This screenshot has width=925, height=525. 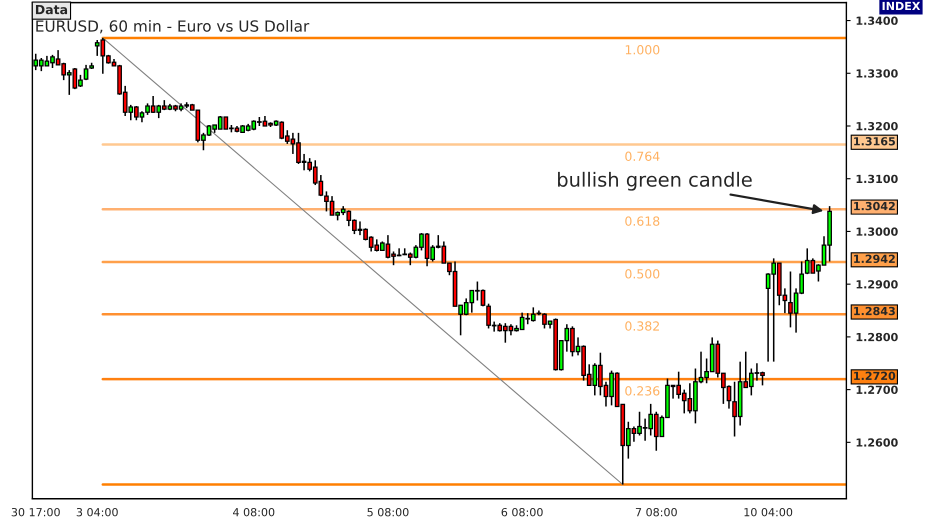 What do you see at coordinates (877, 126) in the screenshot?
I see `y-tick-label: 1.3200` at bounding box center [877, 126].